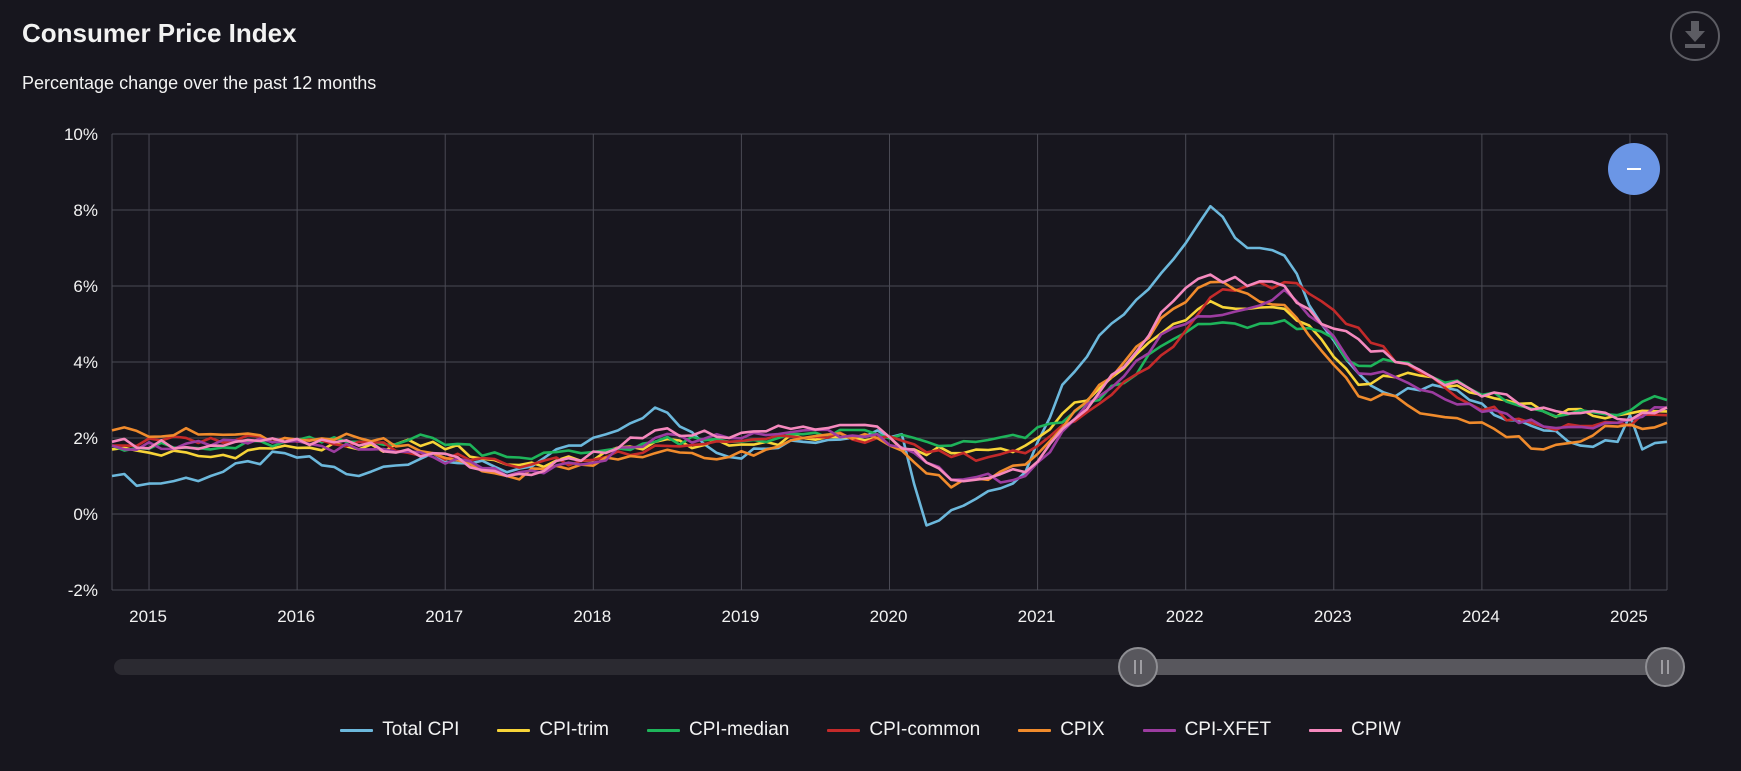 This screenshot has width=1741, height=771. What do you see at coordinates (739, 729) in the screenshot?
I see `legend-label: CPI-median` at bounding box center [739, 729].